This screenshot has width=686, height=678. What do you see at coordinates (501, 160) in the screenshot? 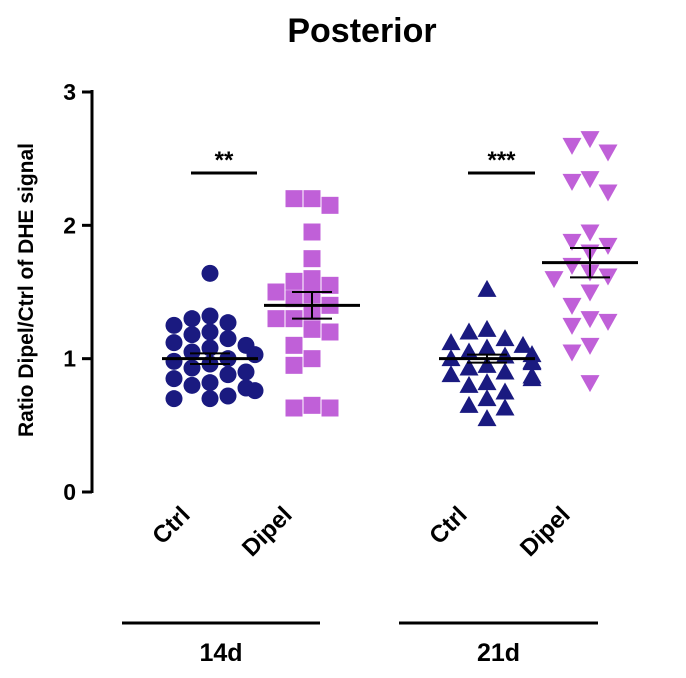
I see `significance-label: ***` at bounding box center [501, 160].